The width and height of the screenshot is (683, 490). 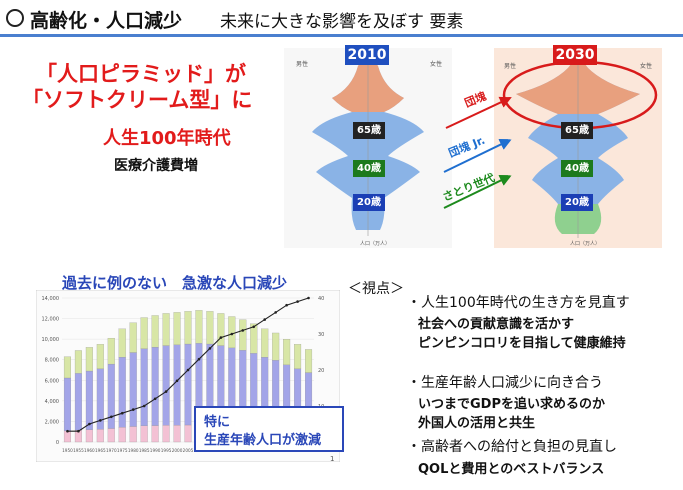 I want to click on viewpoint-label: ＜視点＞, so click(x=376, y=289).